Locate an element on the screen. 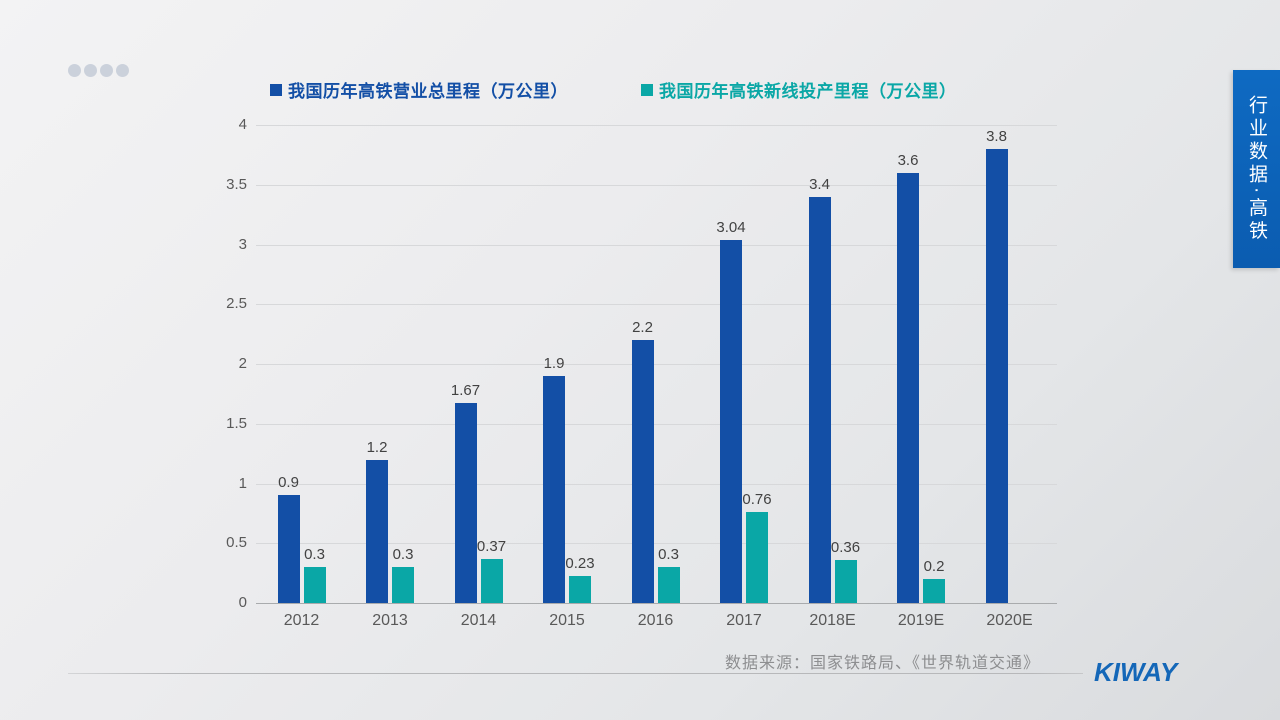 The height and width of the screenshot is (720, 1280). legend-item-new-line: 我国历年高铁新线投产里程（万公里） is located at coordinates (799, 89).